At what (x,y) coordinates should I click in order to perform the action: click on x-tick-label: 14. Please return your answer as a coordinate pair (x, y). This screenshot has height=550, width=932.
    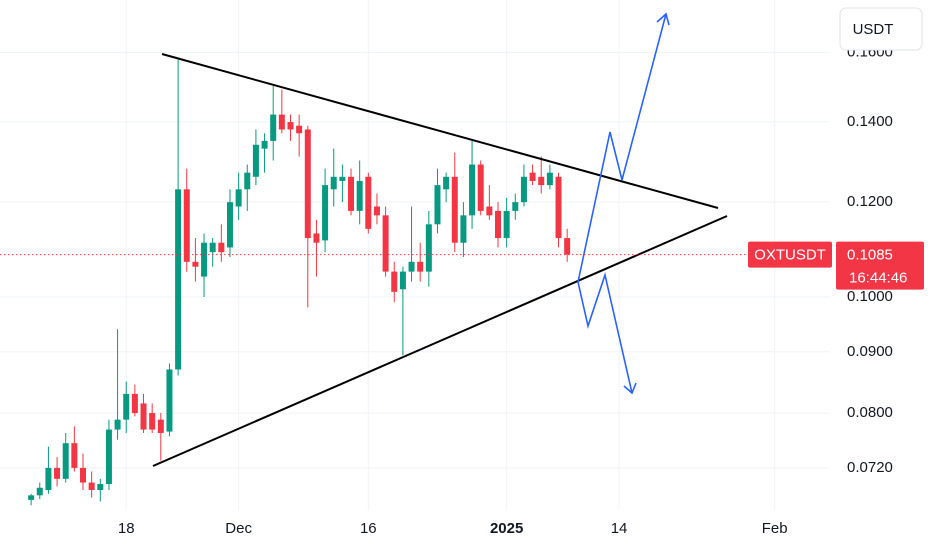
    Looking at the image, I should click on (619, 528).